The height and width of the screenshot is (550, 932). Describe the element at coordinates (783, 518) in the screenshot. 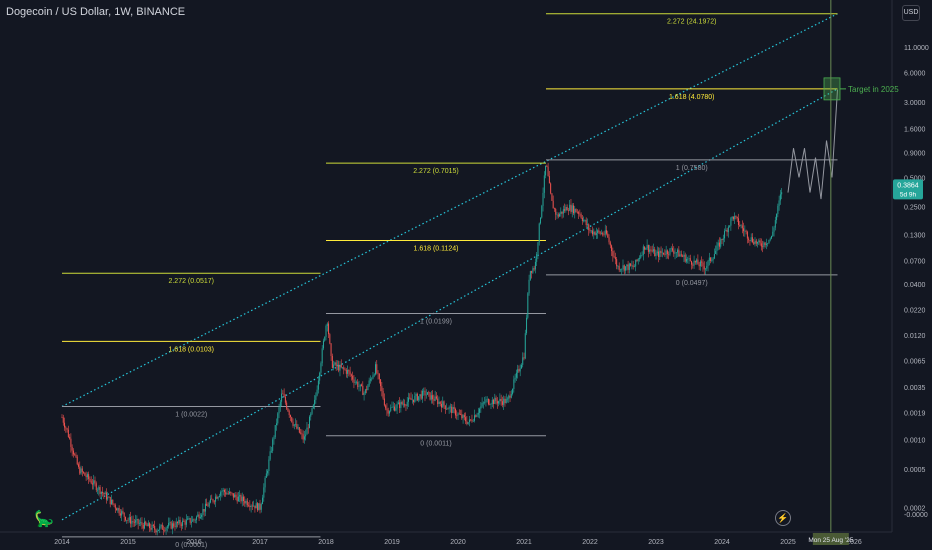

I see `flash-icon: ⚡` at that location.